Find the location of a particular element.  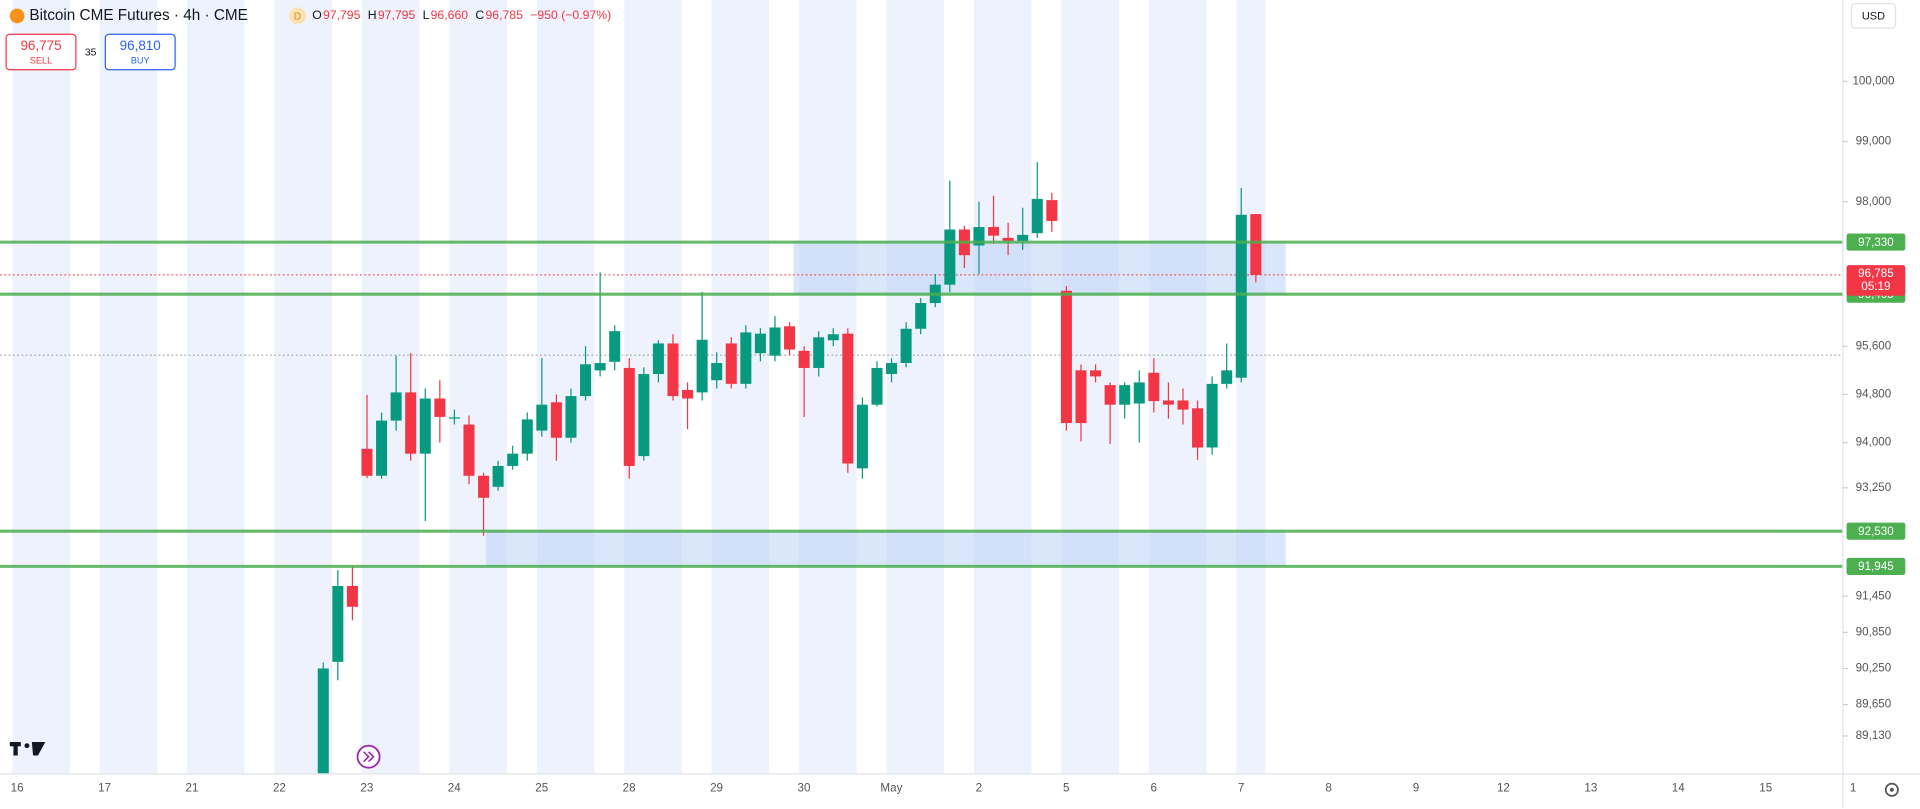

countdown: 05:19 is located at coordinates (1875, 286).